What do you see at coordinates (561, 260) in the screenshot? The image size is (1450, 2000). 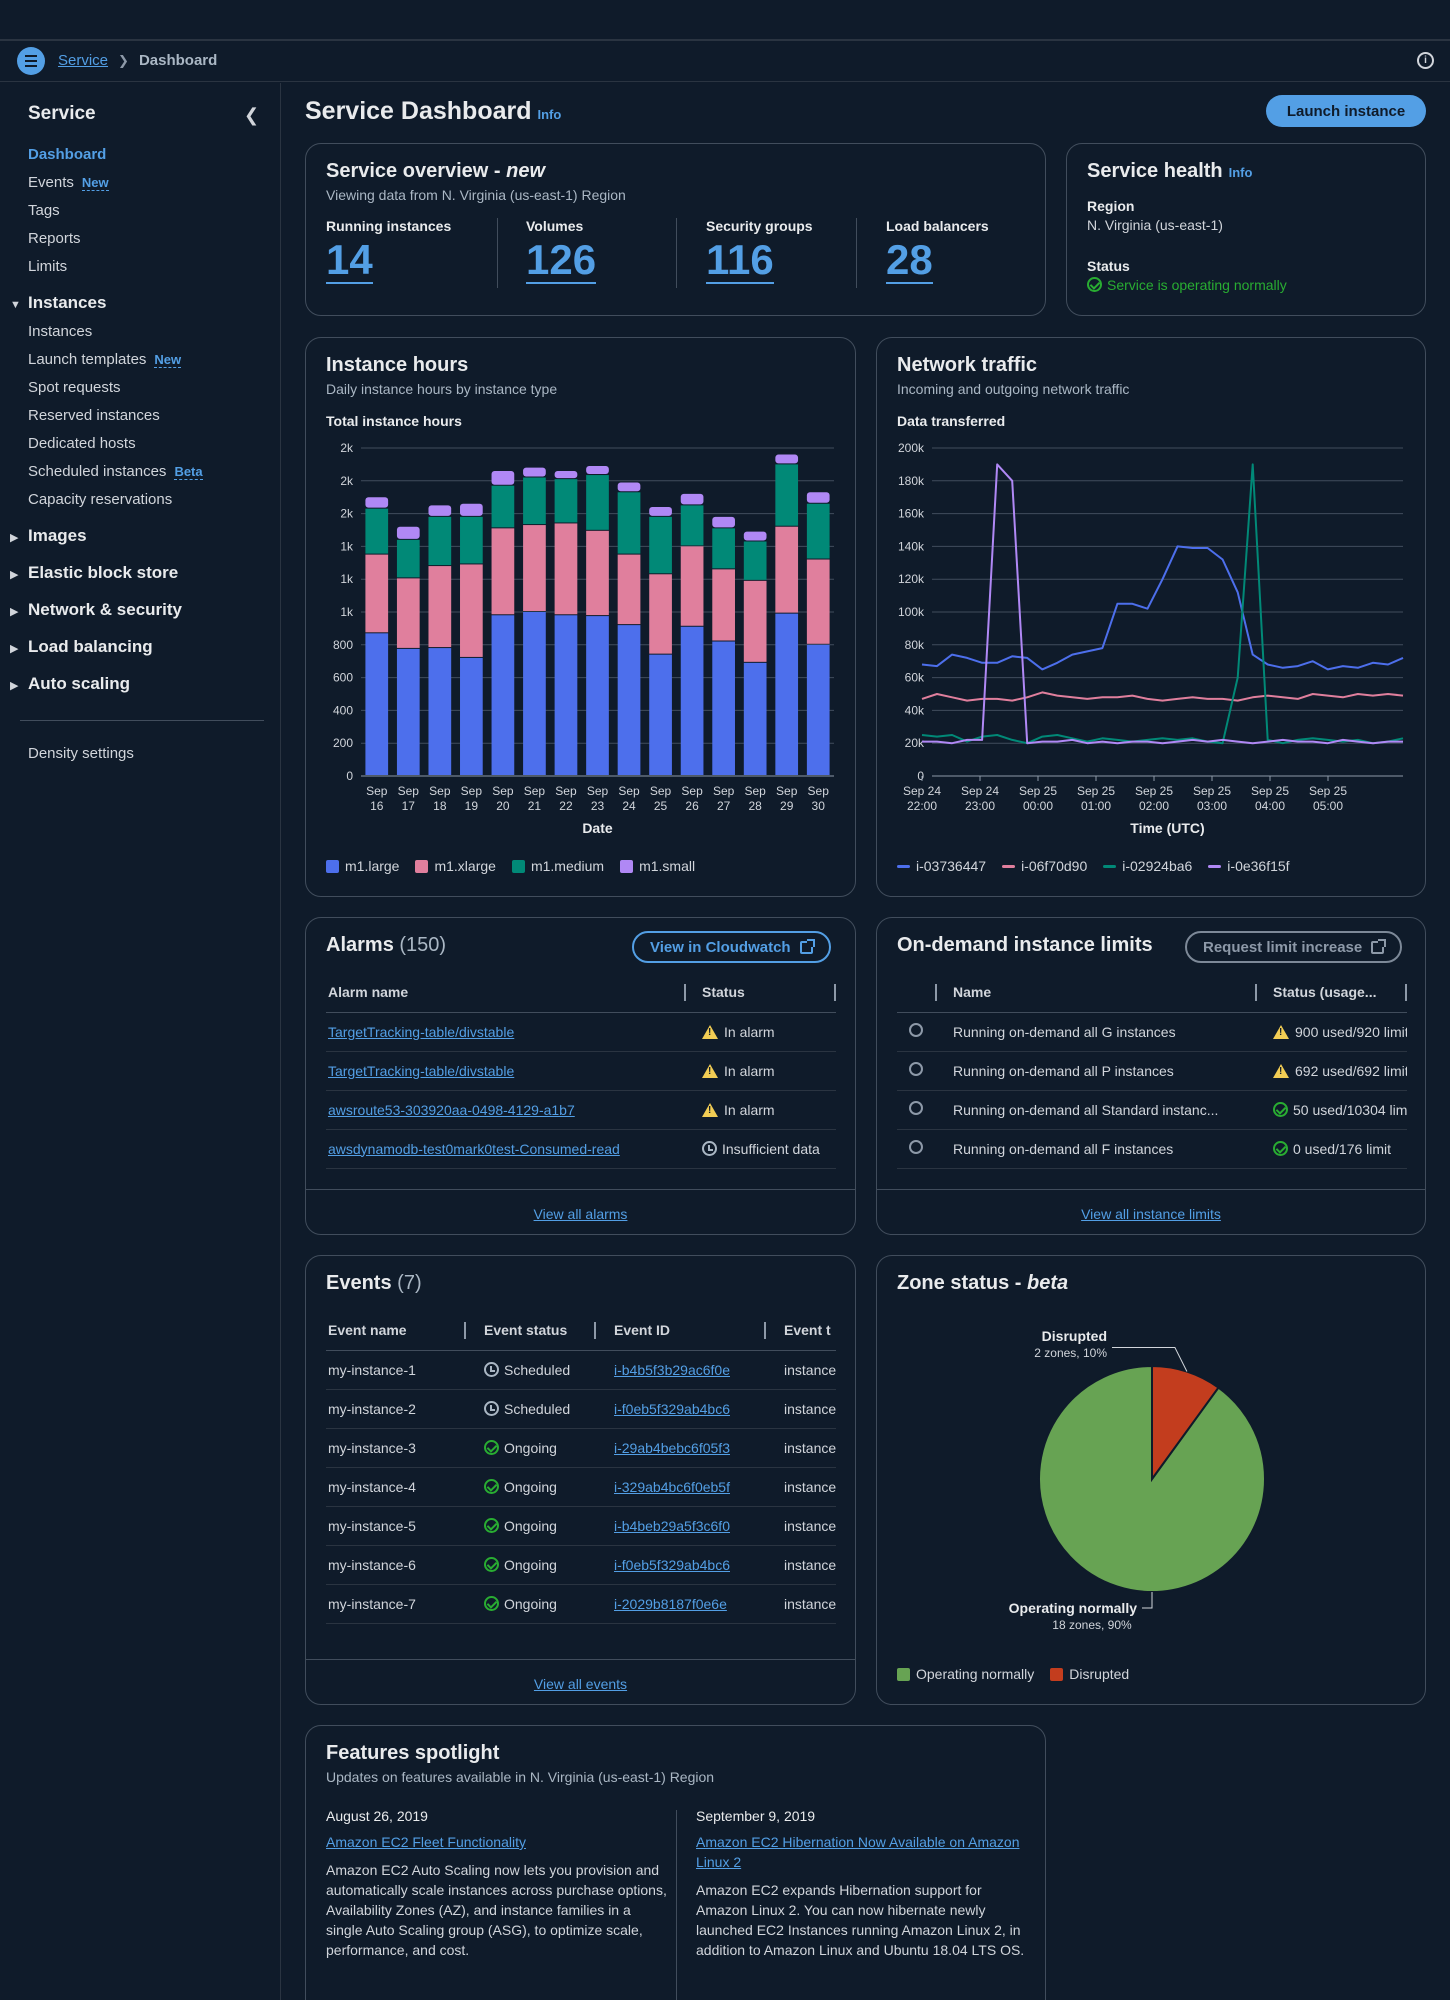 I see `metric-value-link: 126` at bounding box center [561, 260].